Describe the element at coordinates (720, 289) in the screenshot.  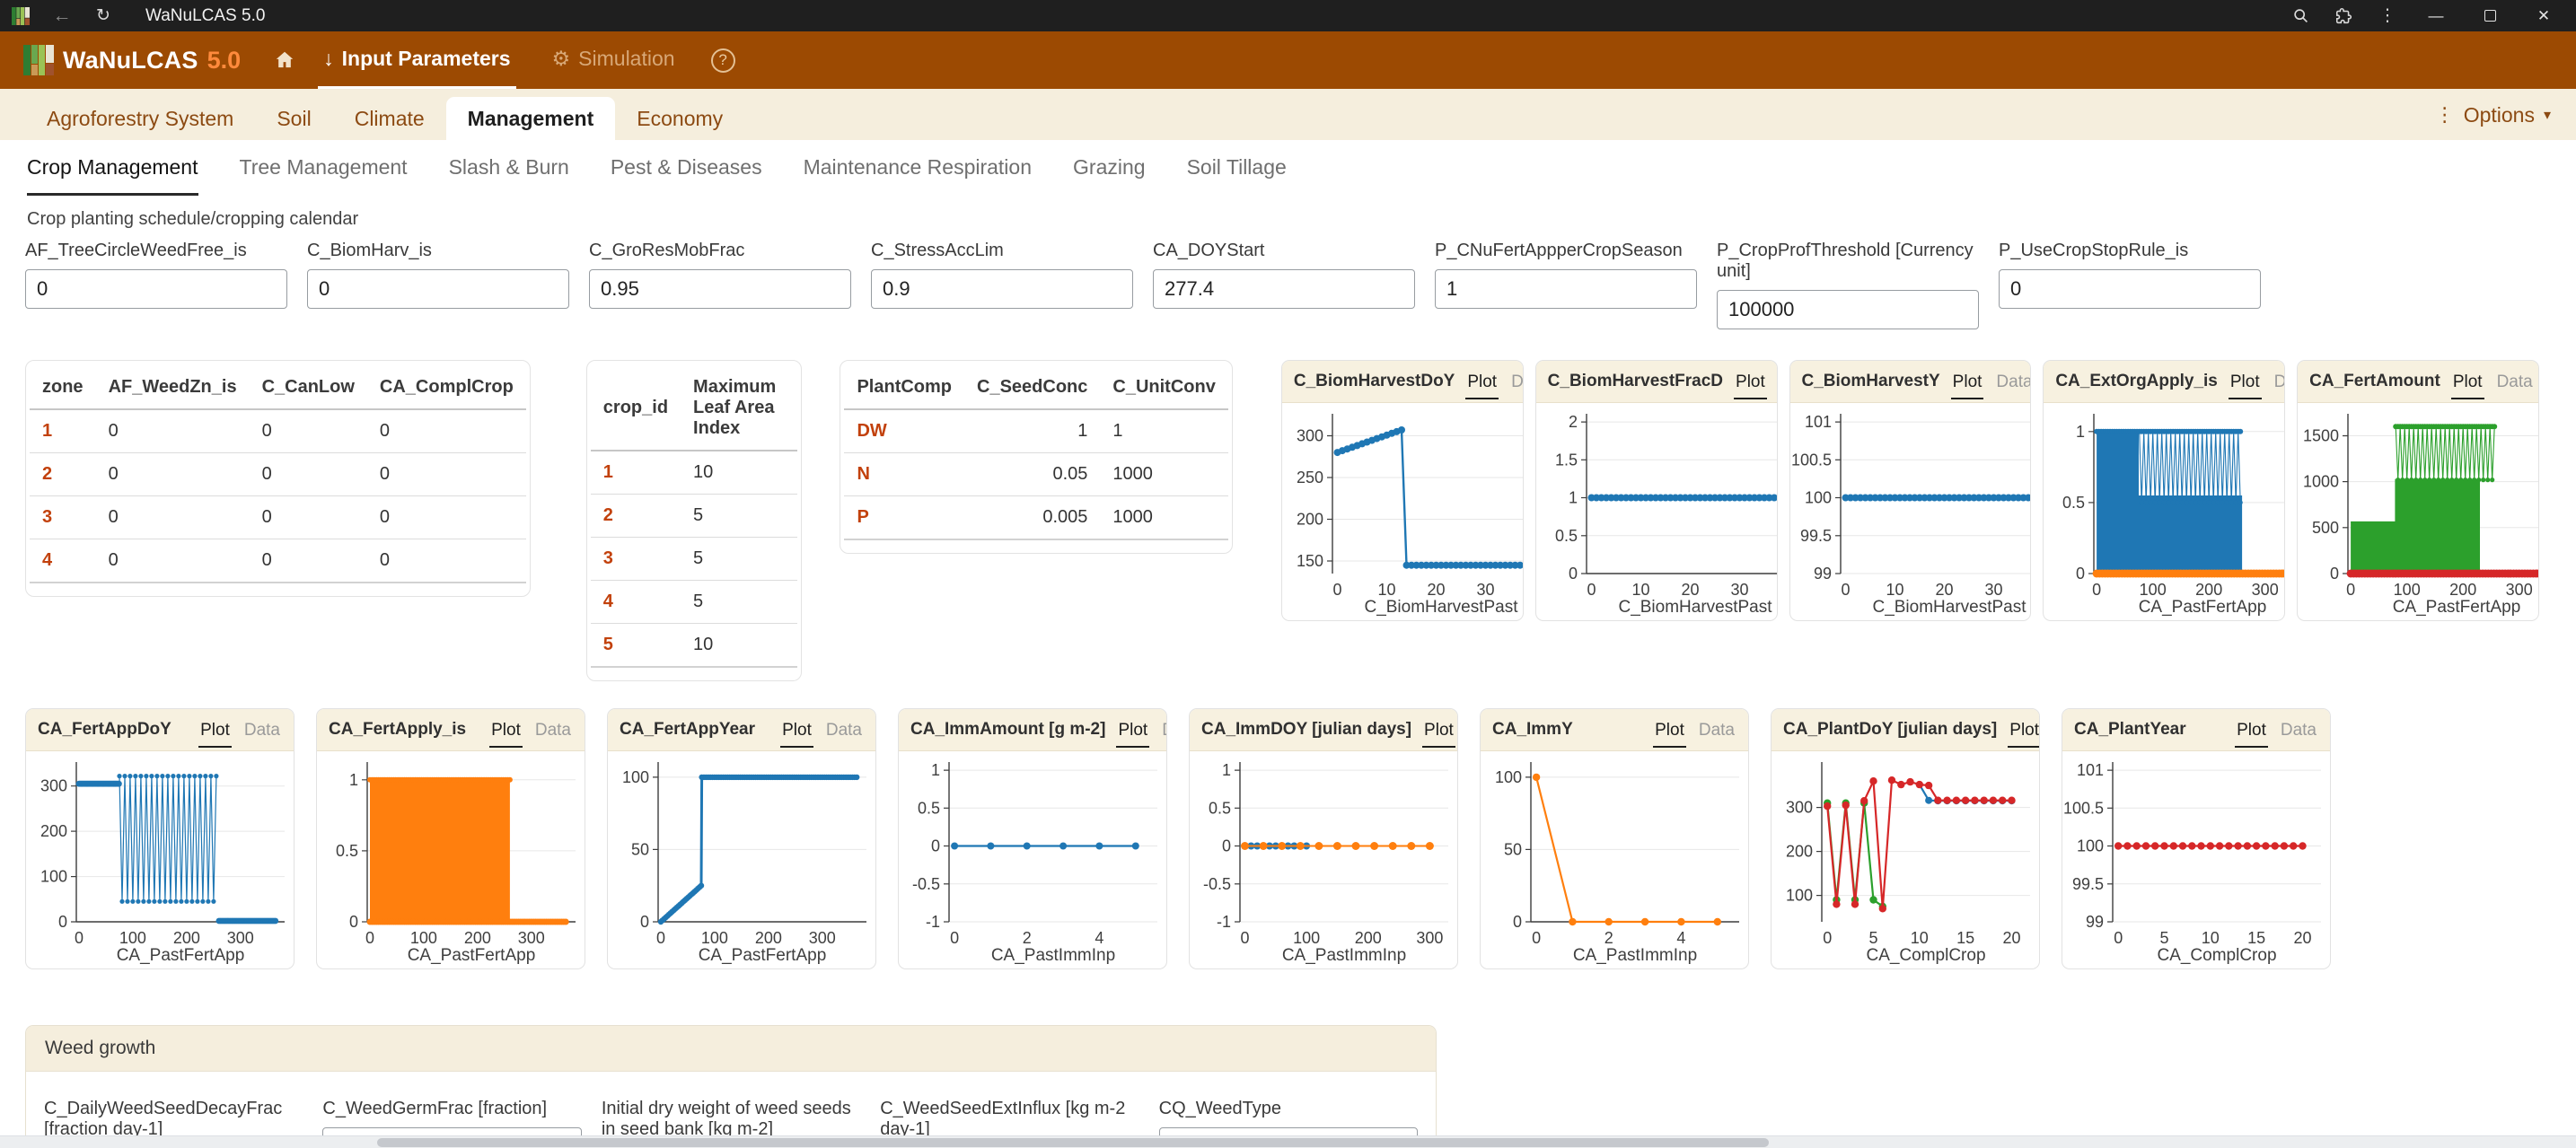
I see `param-input-c-groresmobfrac` at that location.